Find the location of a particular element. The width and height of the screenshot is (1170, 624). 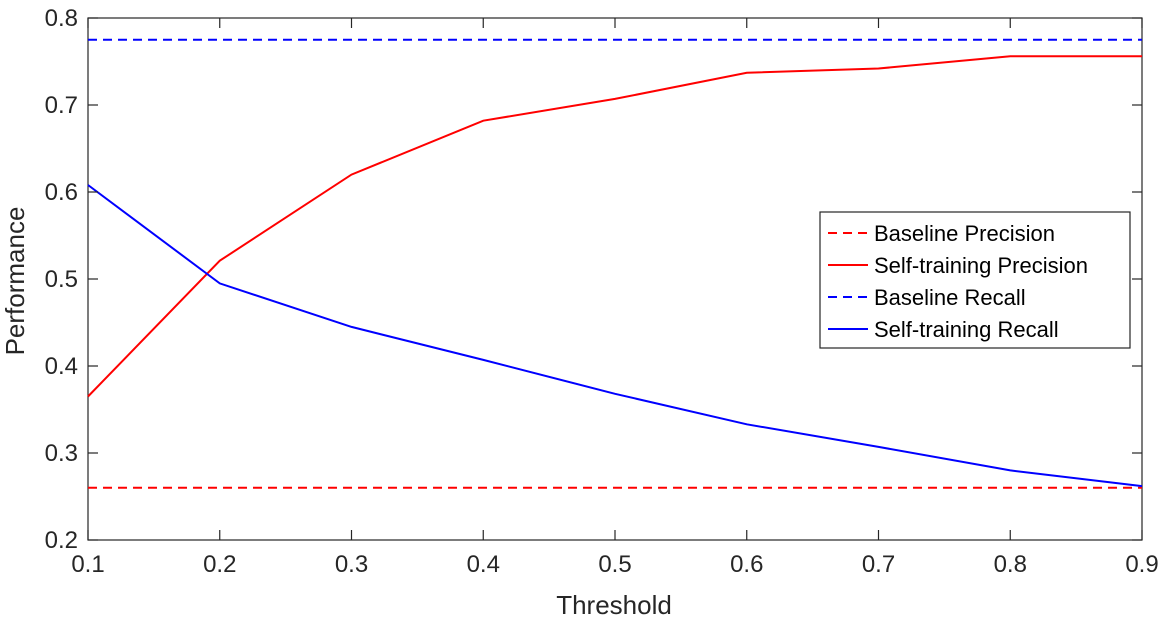

x-tick-label: 0.4 is located at coordinates (483, 564).